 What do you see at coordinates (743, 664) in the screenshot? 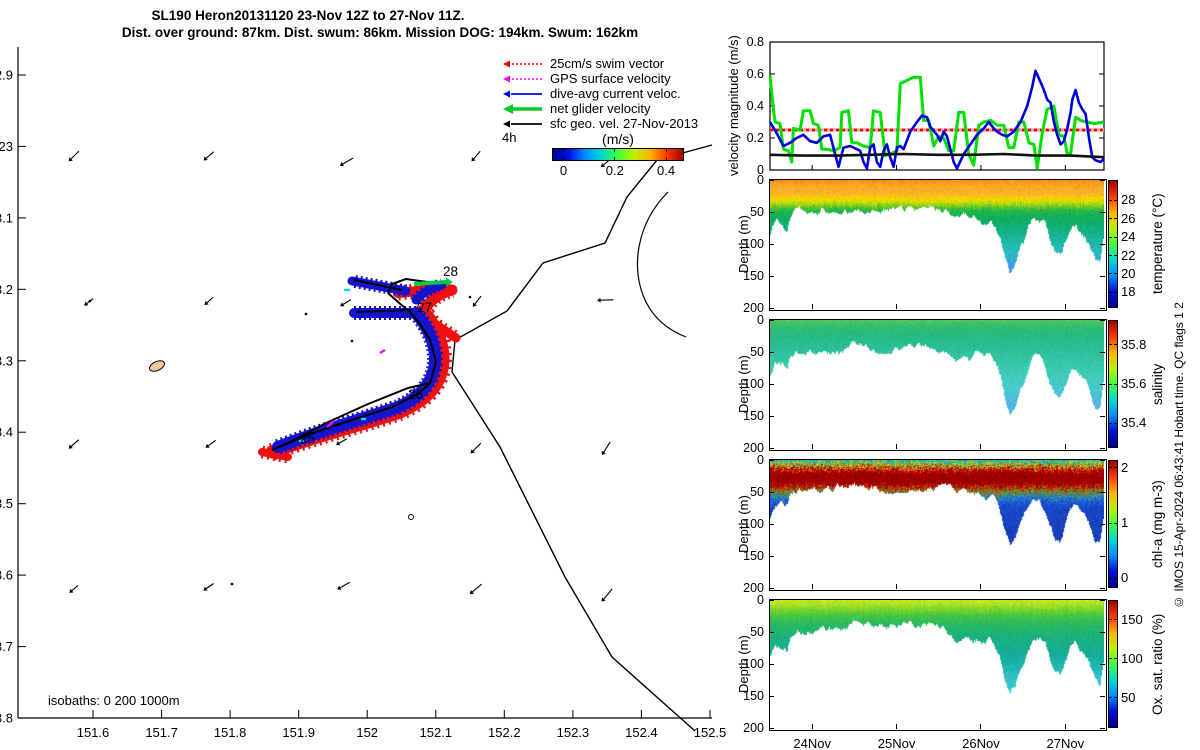
I see `section-ylabel-oxygen: Depth (m)` at bounding box center [743, 664].